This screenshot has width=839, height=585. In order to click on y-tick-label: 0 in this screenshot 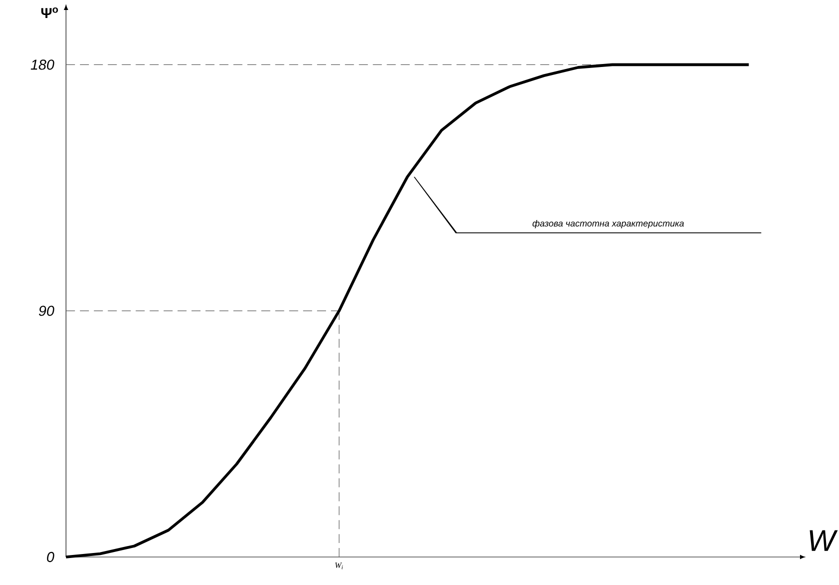, I will do `click(50, 557)`.